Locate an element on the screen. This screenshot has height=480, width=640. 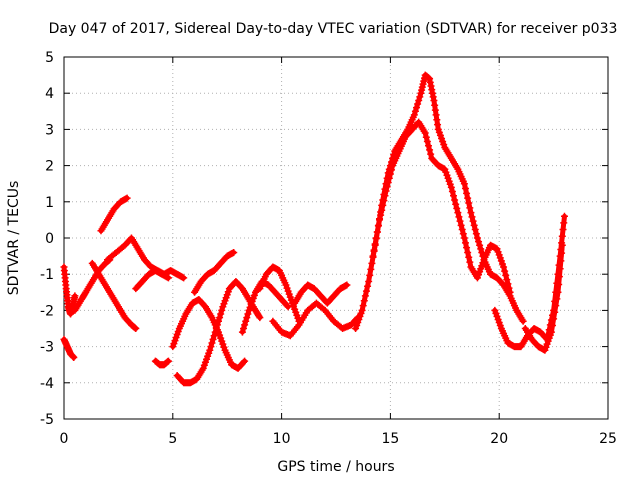
series-track-k is located at coordinates (214, 272).